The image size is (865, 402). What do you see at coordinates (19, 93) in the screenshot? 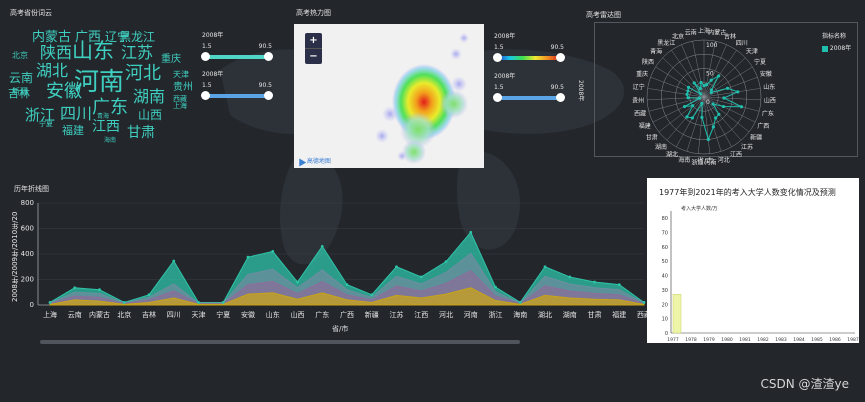
I see `wordcloud-word: 吉林` at bounding box center [19, 93].